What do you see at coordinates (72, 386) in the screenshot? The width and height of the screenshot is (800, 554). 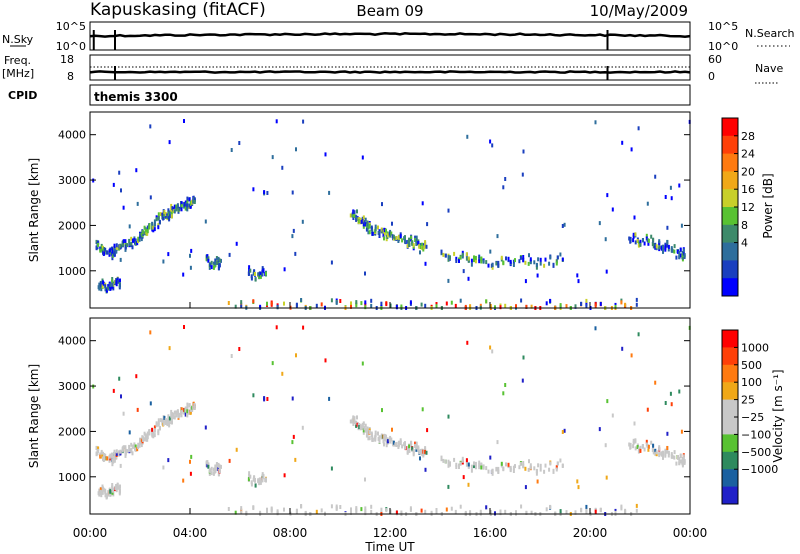 I see `ytick-label: 3000` at bounding box center [72, 386].